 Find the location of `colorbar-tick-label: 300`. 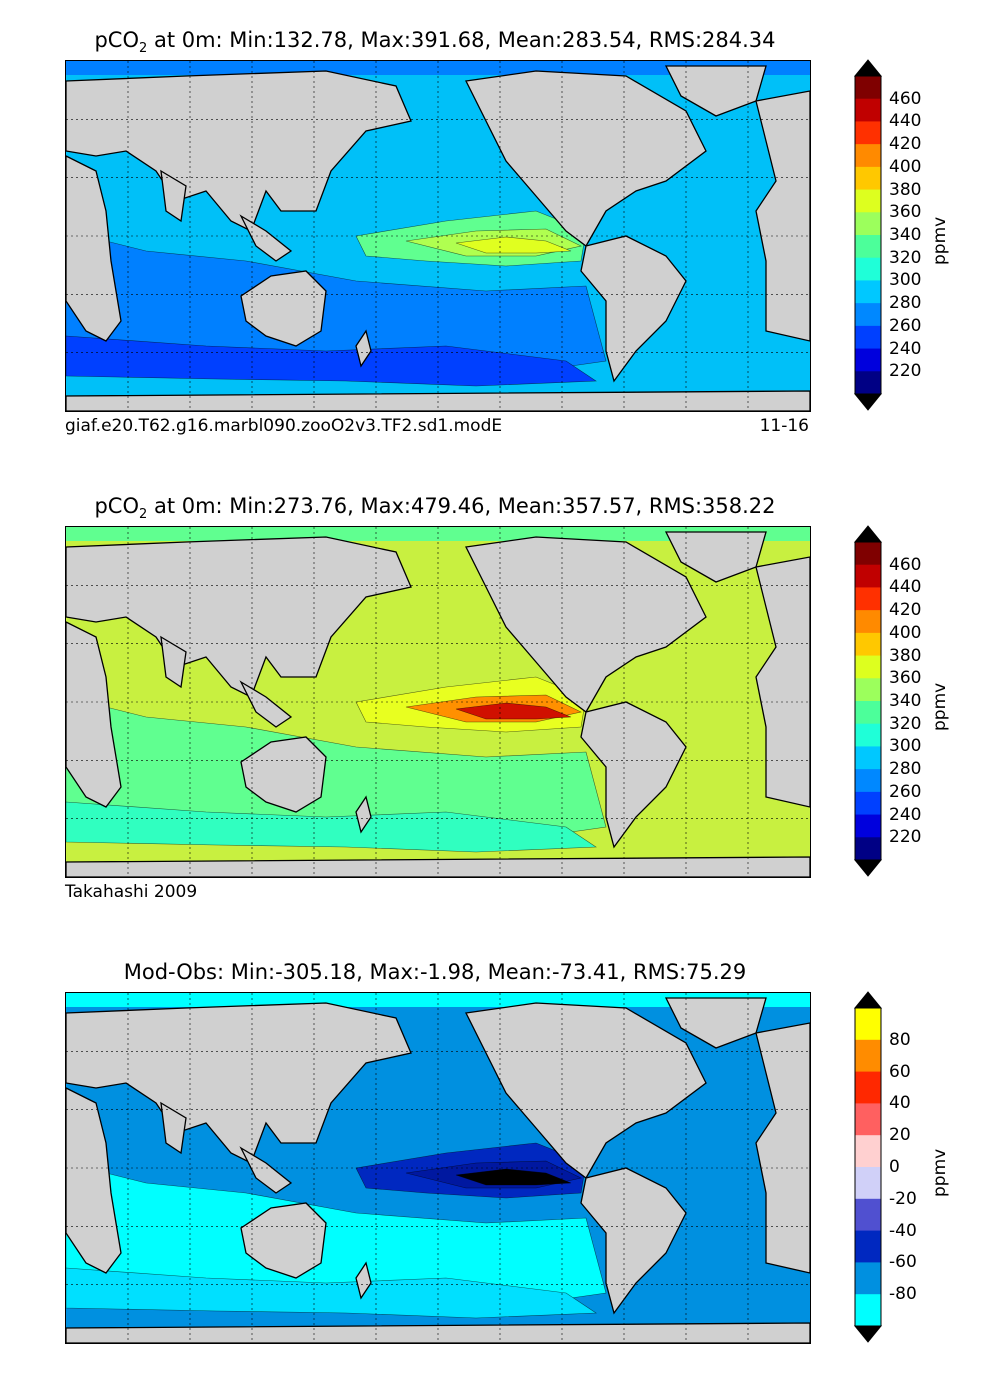

colorbar-tick-label: 300 is located at coordinates (905, 746).